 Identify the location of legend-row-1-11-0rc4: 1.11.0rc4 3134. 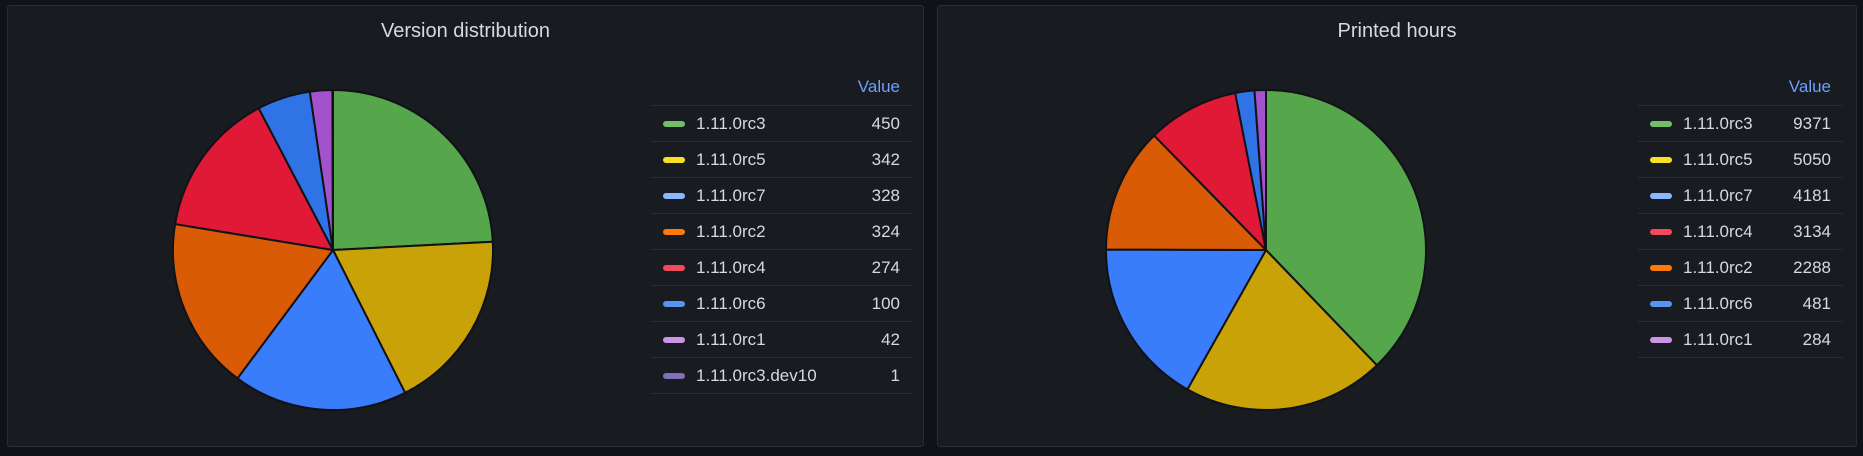
(1740, 231).